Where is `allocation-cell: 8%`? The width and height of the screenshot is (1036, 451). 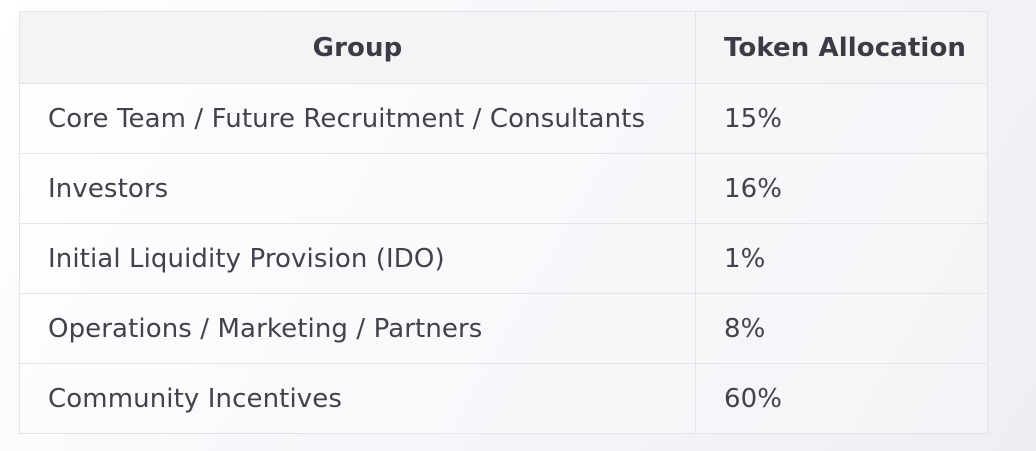 allocation-cell: 8% is located at coordinates (841, 328).